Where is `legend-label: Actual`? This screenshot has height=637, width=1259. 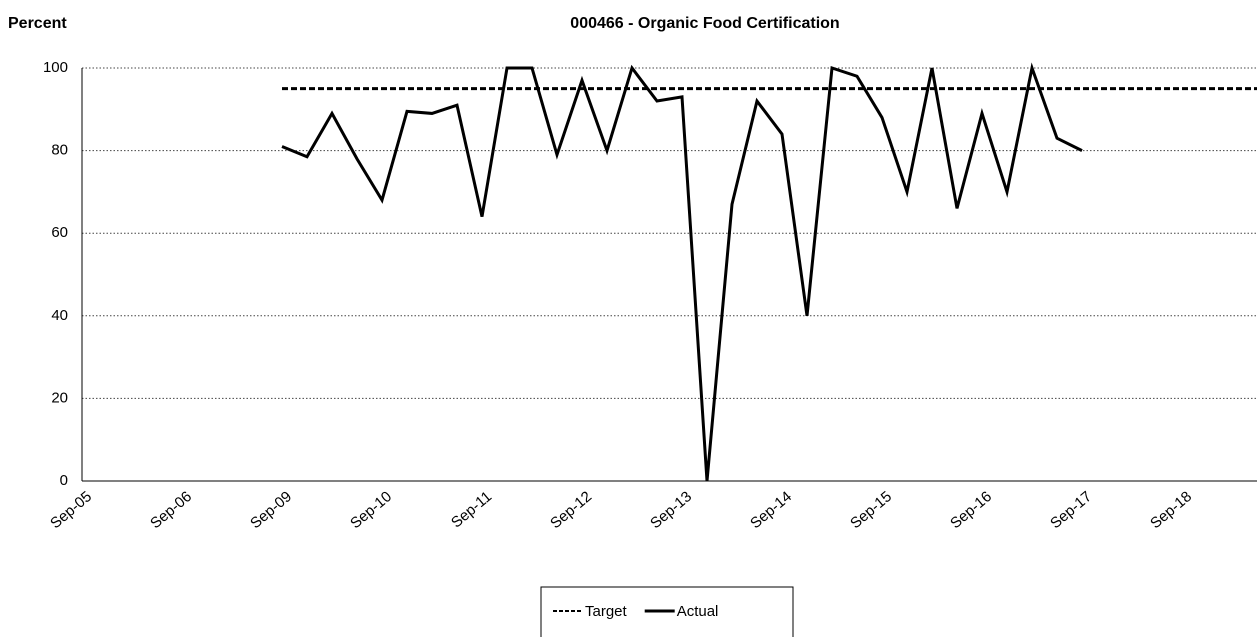 legend-label: Actual is located at coordinates (698, 611).